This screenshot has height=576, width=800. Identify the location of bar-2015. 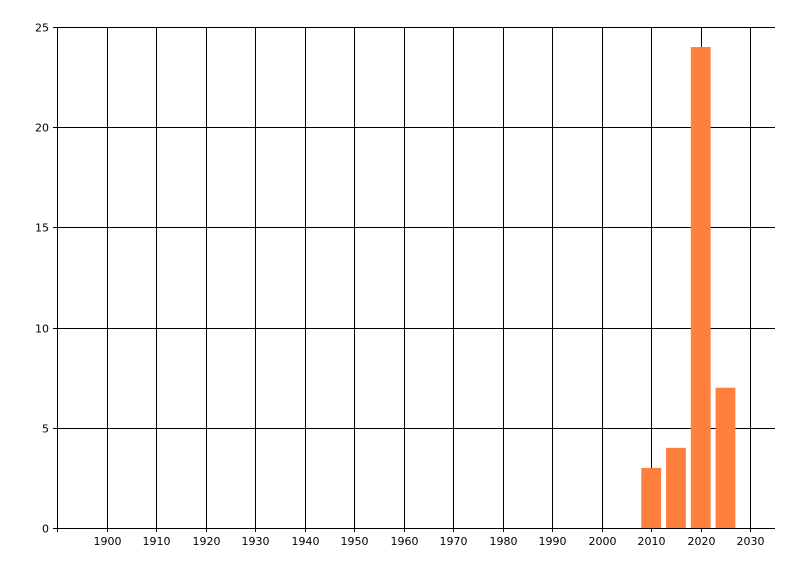
(676, 487).